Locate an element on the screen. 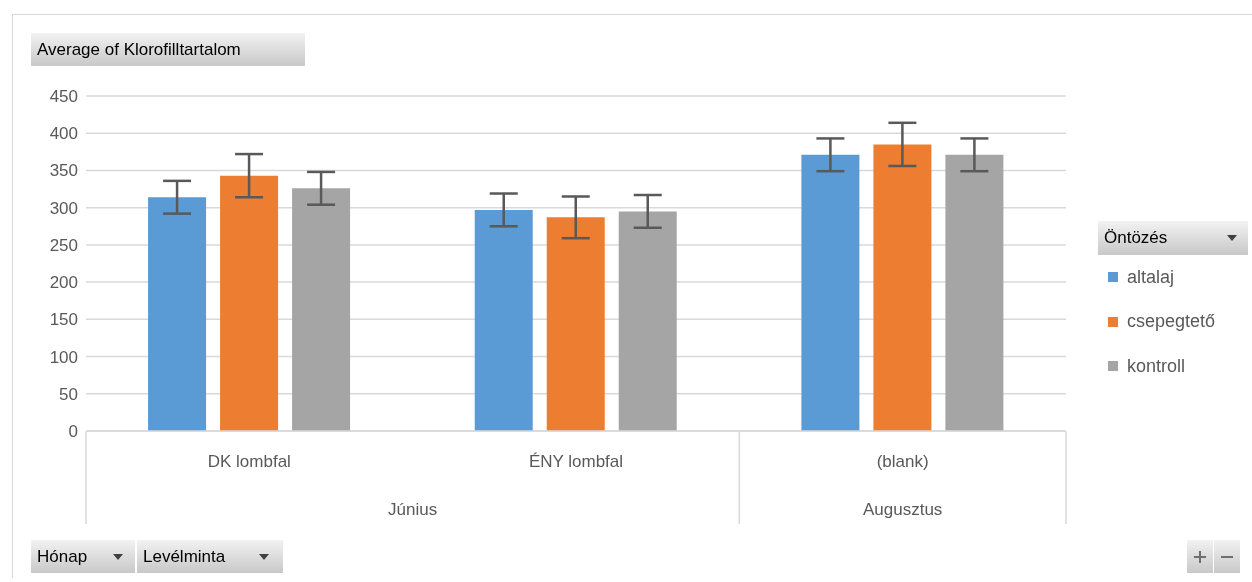 This screenshot has width=1252, height=582. legend-title: Öntözés is located at coordinates (1136, 238).